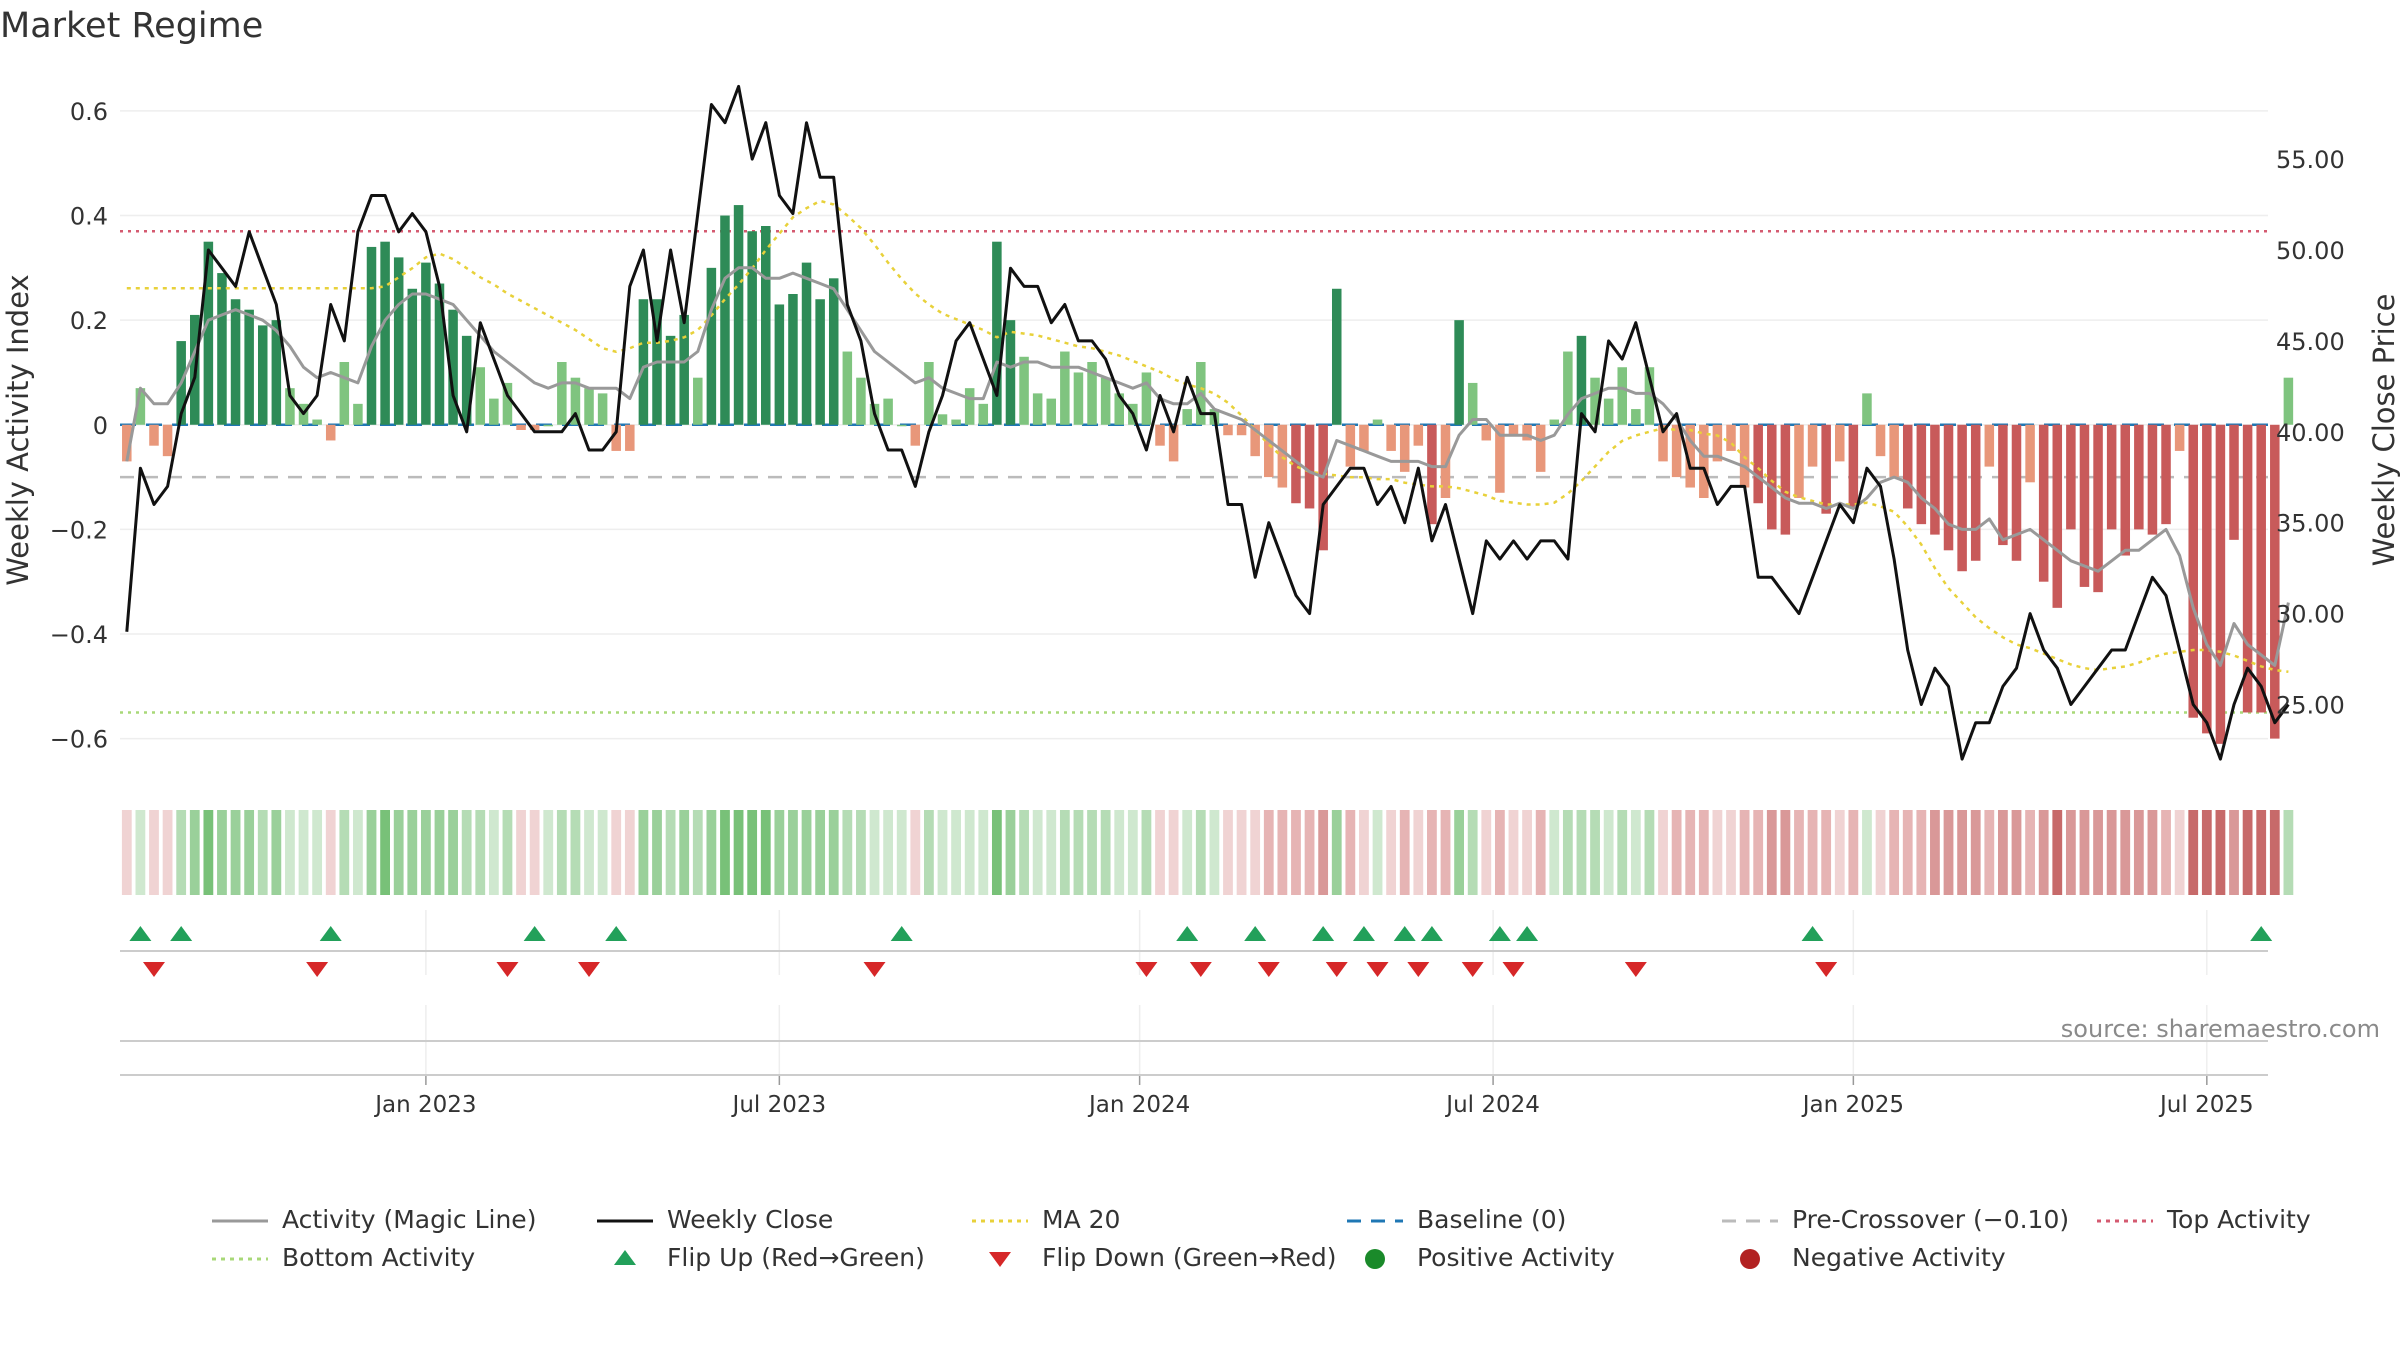  I want to click on y-axis-right-label: Weekly Close Price, so click(2383, 430).